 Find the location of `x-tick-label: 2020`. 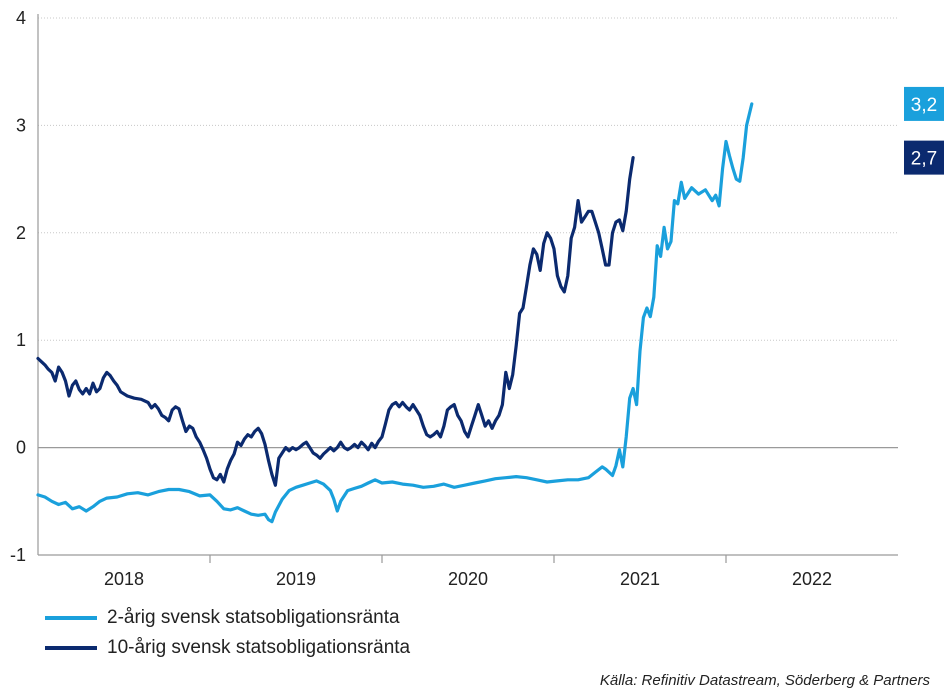

x-tick-label: 2020 is located at coordinates (468, 579).